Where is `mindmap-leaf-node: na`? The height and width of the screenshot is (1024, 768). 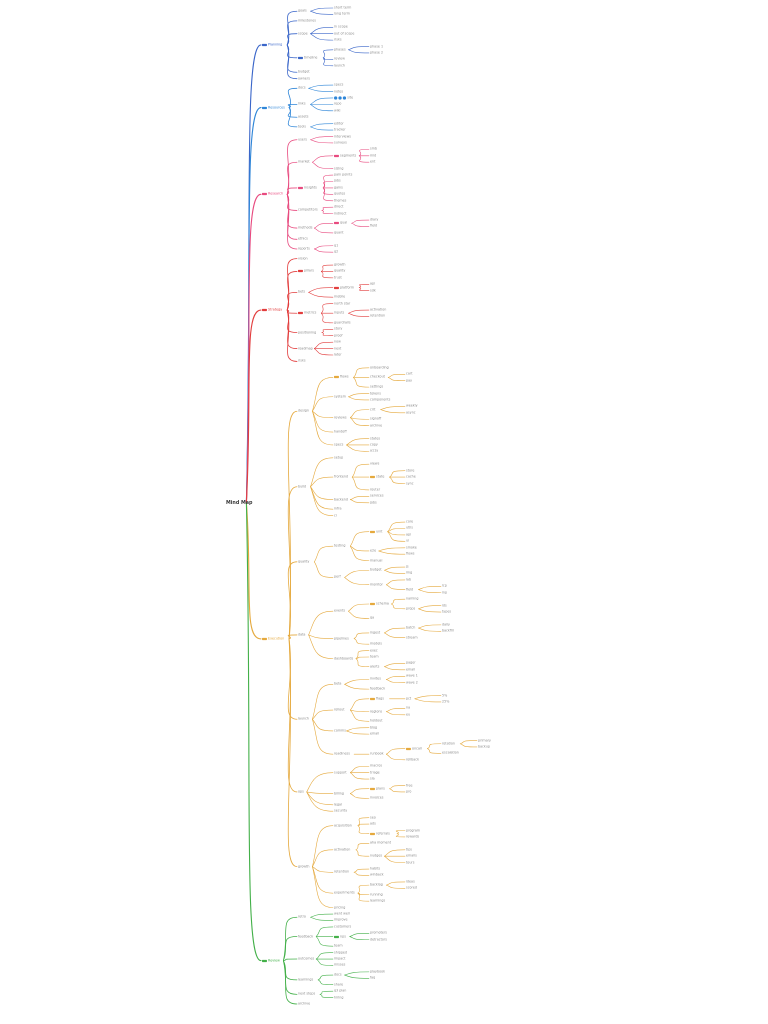
mindmap-leaf-node: na is located at coordinates (409, 708).